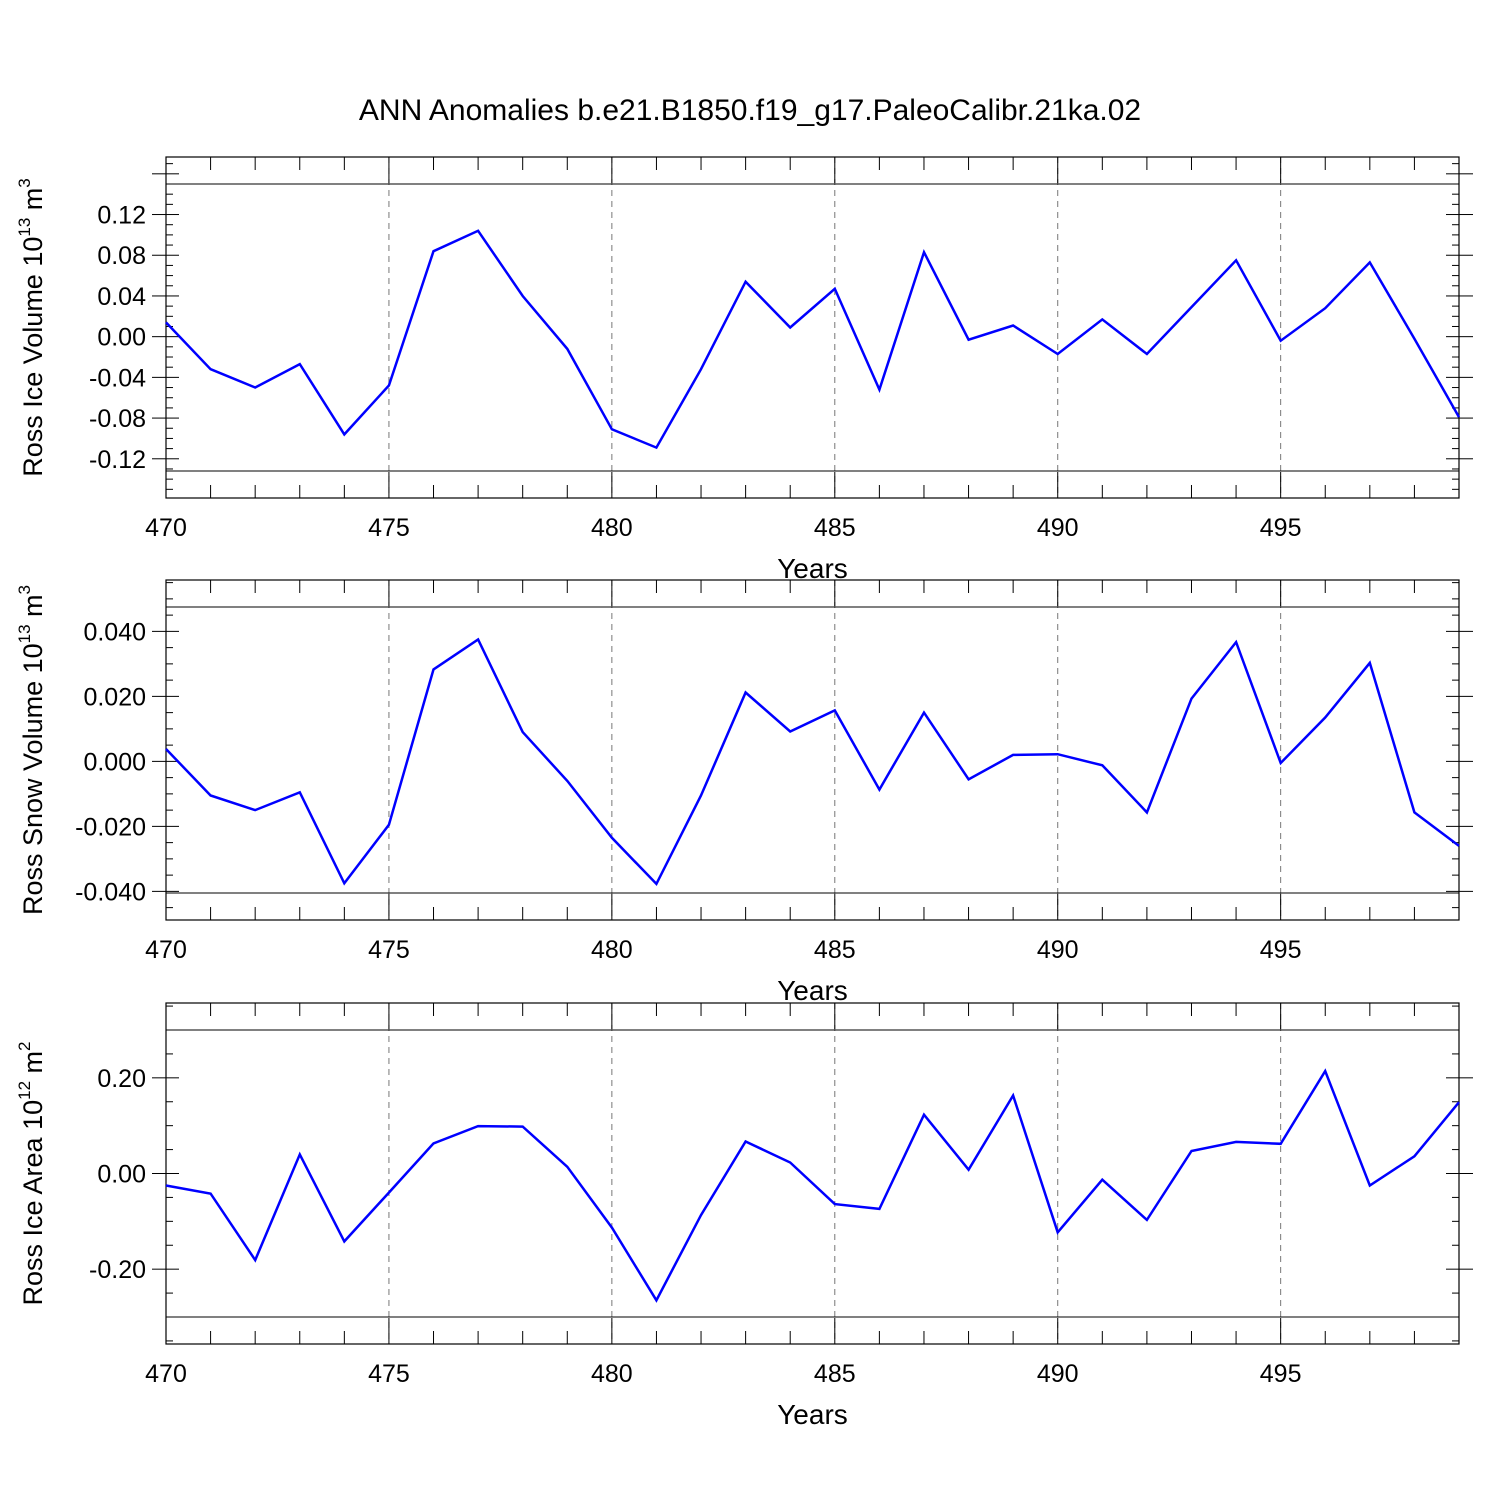  I want to click on y-tick-label: 0.20, so click(121, 1079).